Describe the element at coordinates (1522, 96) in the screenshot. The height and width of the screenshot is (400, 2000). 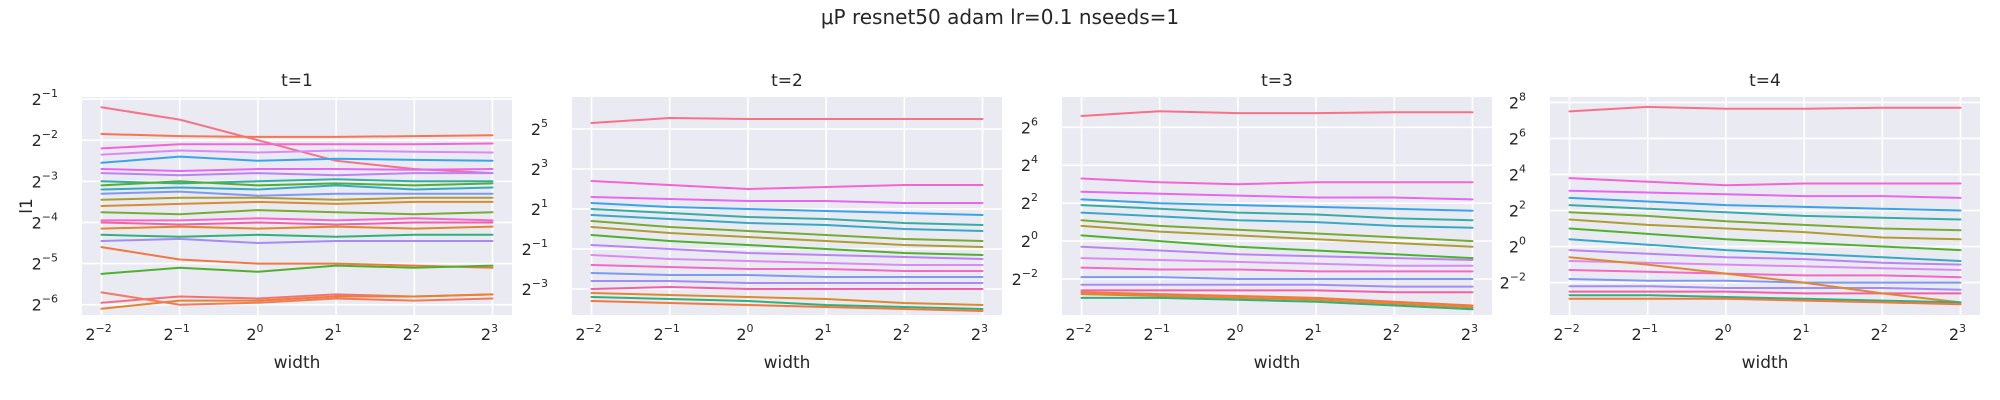
I see `y-tick-exponent: 8` at that location.